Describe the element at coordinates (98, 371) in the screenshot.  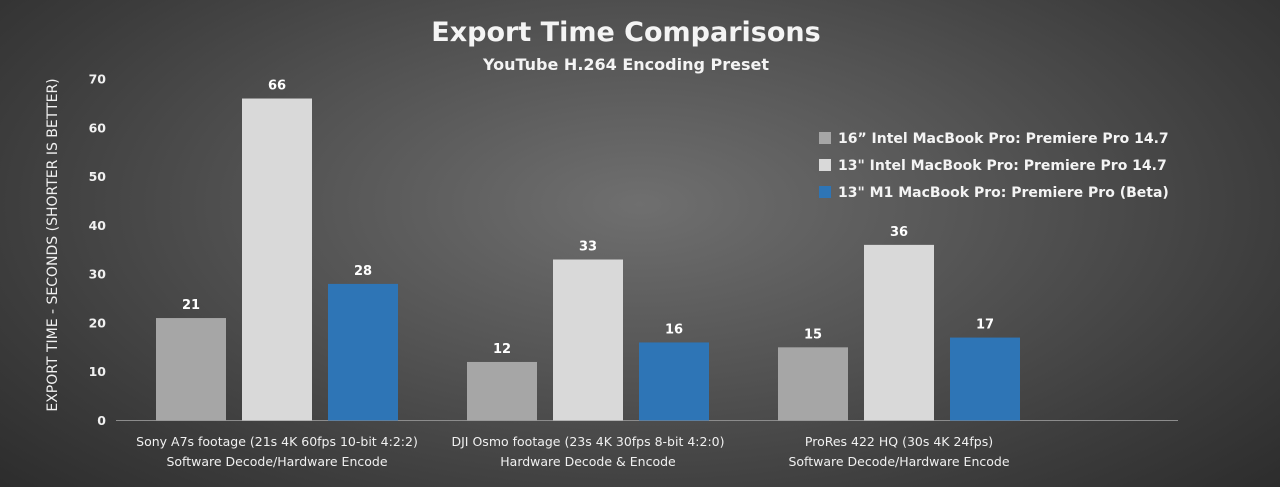
I see `y-tick-label: 10` at that location.